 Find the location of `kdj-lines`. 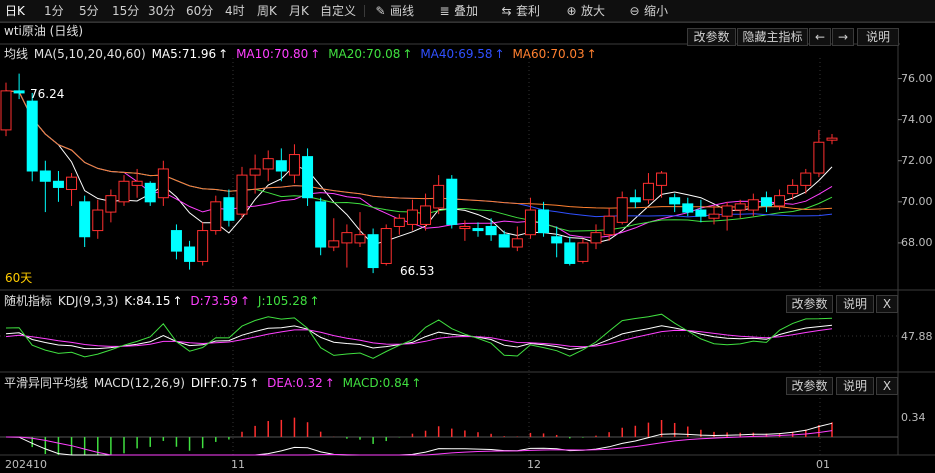

kdj-lines is located at coordinates (419, 336).